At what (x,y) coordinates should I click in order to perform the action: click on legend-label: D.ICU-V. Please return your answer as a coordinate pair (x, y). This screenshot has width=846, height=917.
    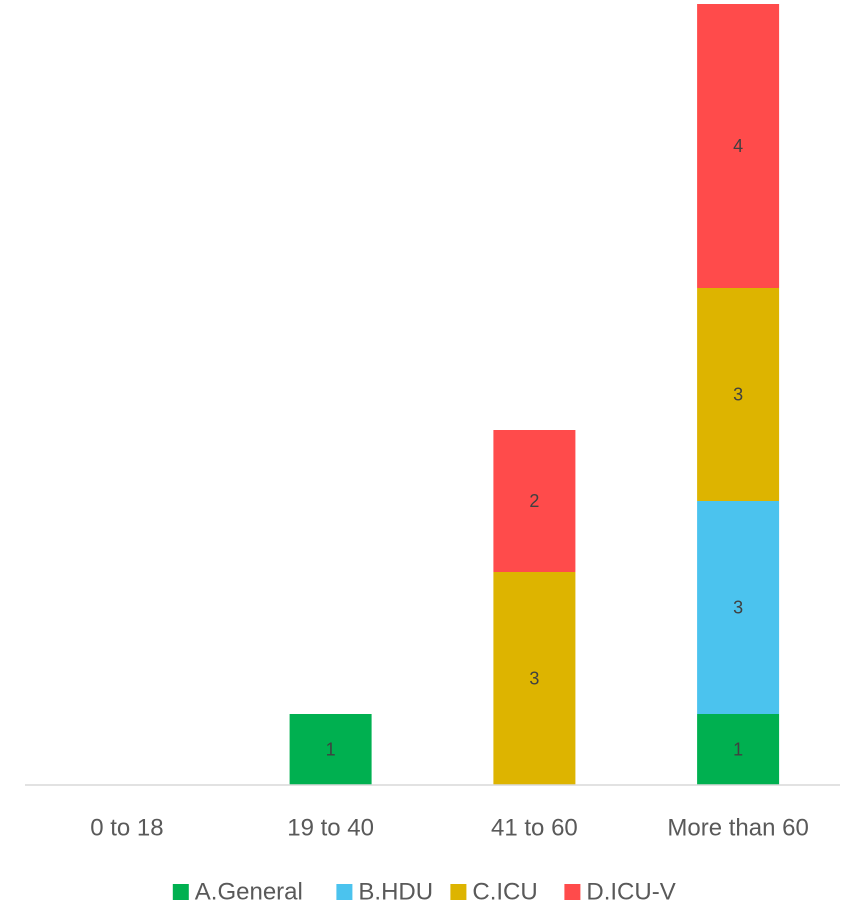
    Looking at the image, I should click on (630, 892).